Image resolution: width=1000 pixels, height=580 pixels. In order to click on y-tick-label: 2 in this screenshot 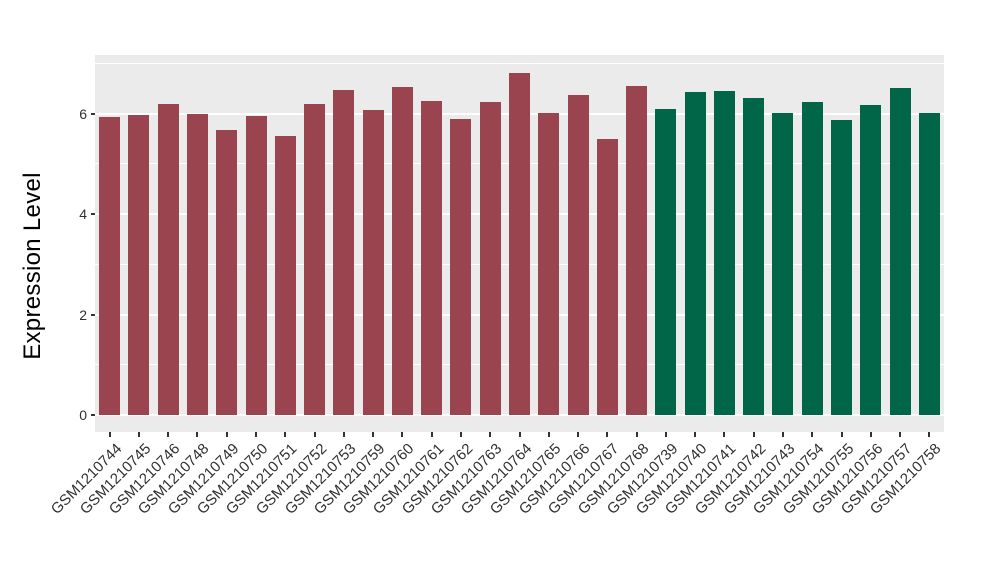, I will do `click(83, 314)`.